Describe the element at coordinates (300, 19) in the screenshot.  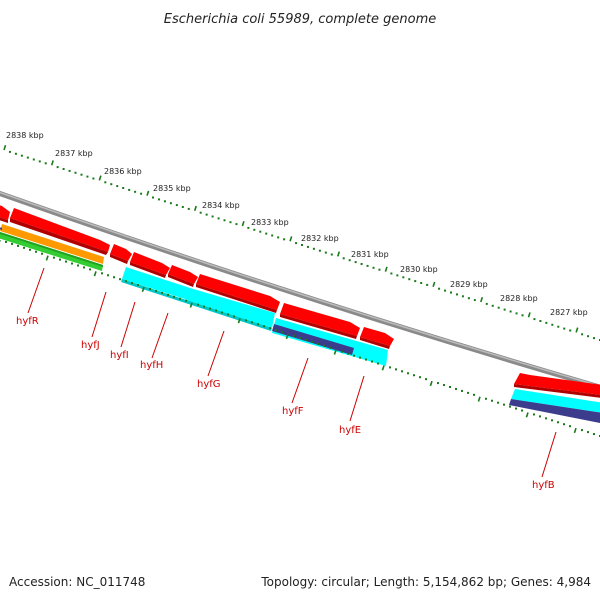
I see `map-title: Escherichia coli 55989, complete genome` at that location.